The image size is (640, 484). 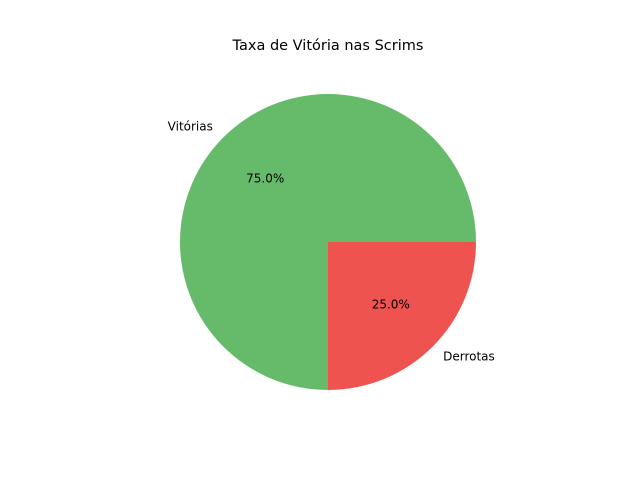 What do you see at coordinates (402, 316) in the screenshot?
I see `pie-slice-derrotas` at bounding box center [402, 316].